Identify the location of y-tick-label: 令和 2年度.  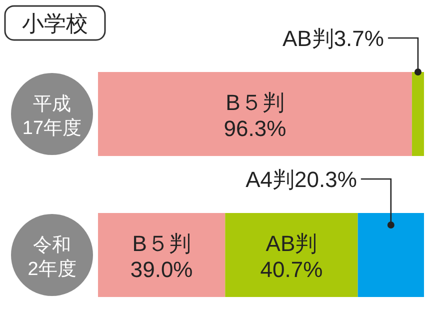
(52, 257).